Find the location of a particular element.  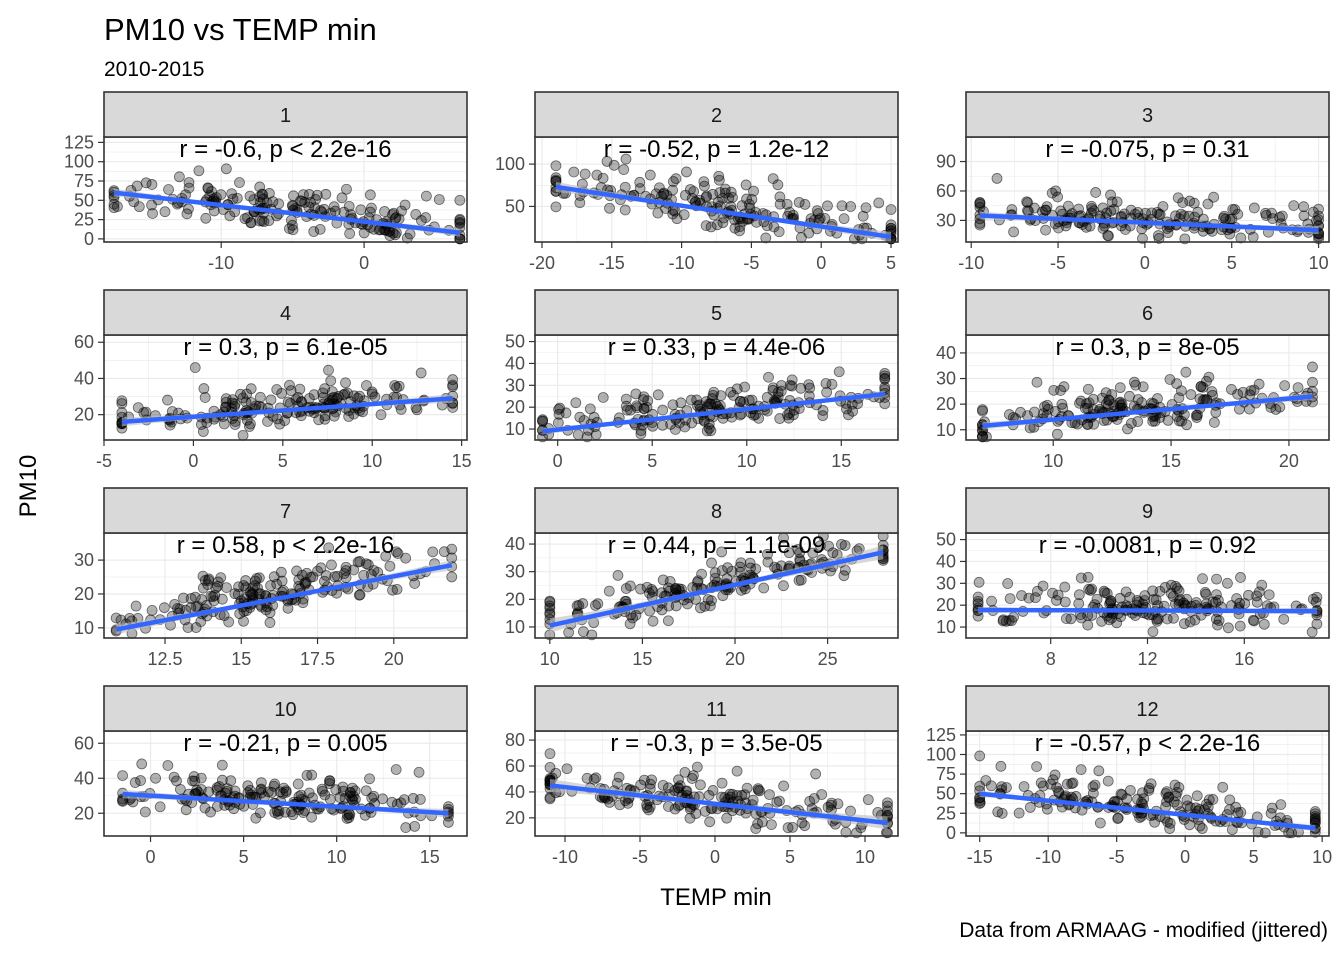

facet-strip-label: 12 is located at coordinates (1147, 710).